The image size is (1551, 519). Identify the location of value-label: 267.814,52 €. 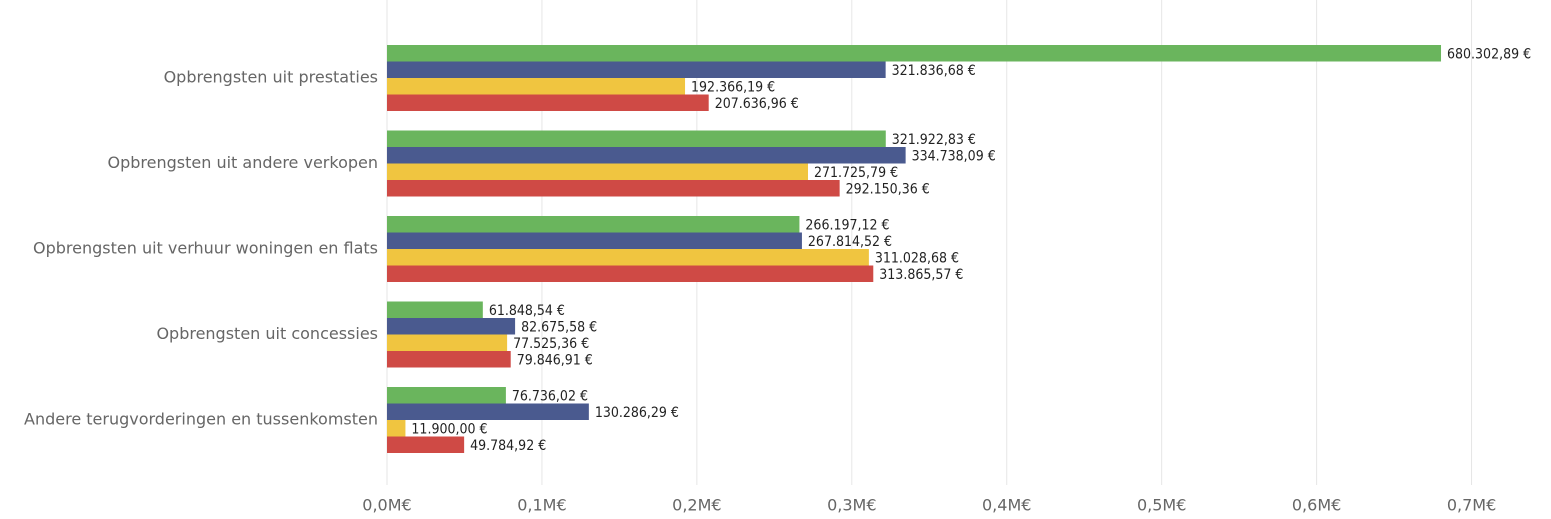
(850, 242).